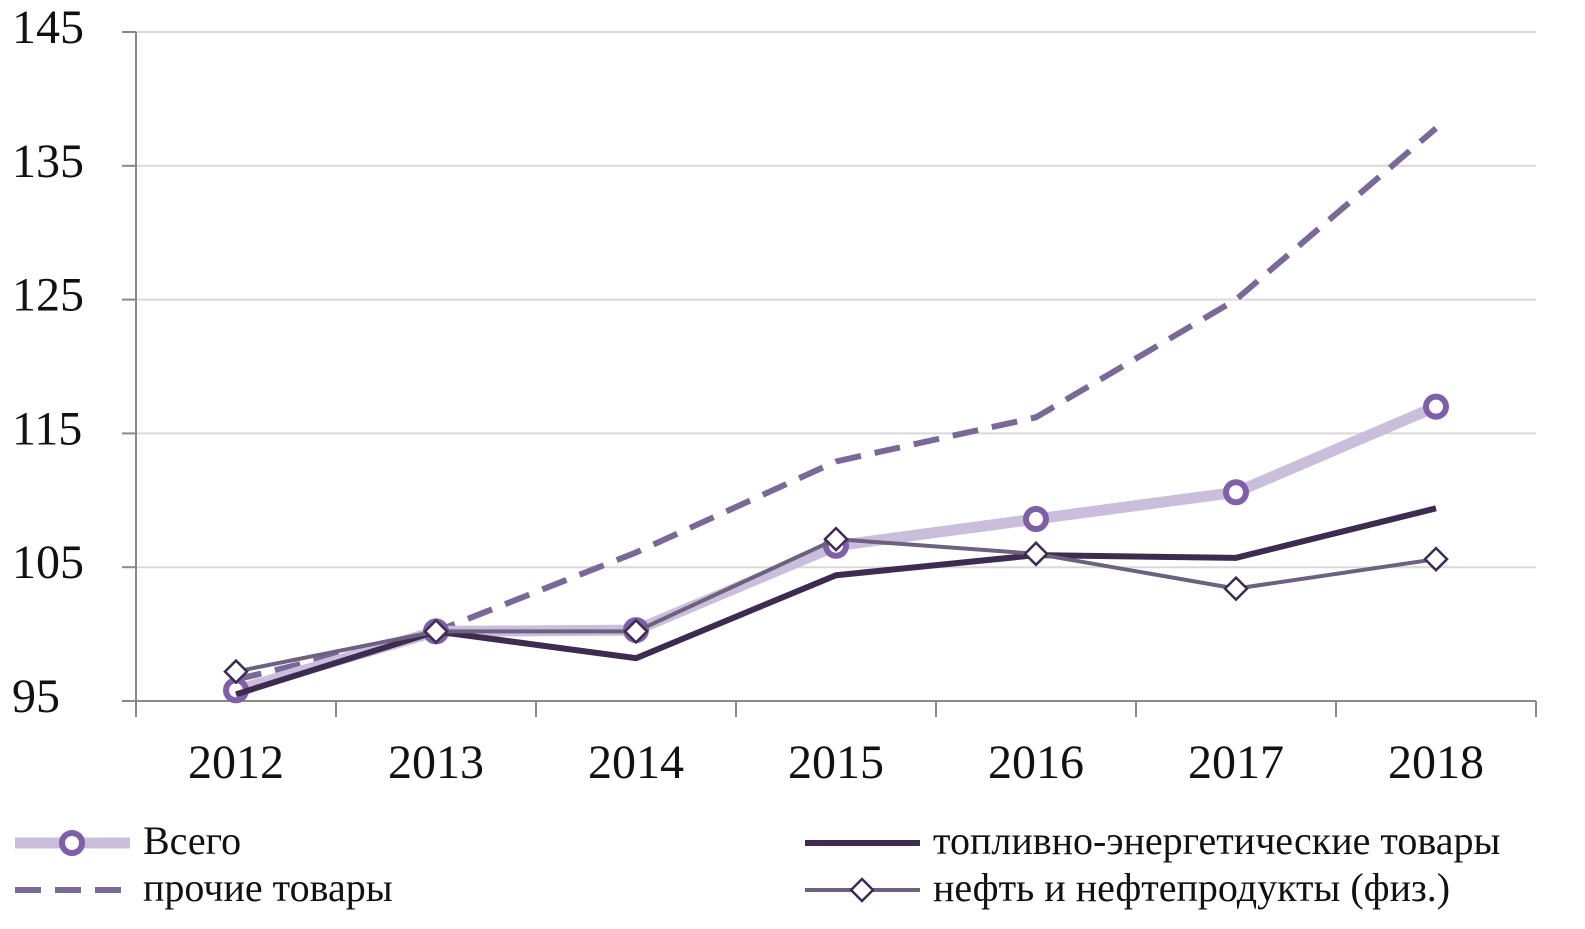 The width and height of the screenshot is (1585, 929). I want to click on x-tick-label: 2017, so click(1236, 762).